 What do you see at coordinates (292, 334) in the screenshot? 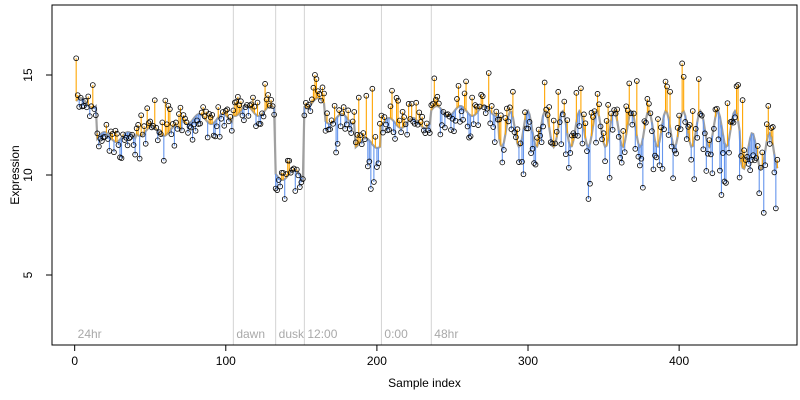
I see `phase-label: dusk` at bounding box center [292, 334].